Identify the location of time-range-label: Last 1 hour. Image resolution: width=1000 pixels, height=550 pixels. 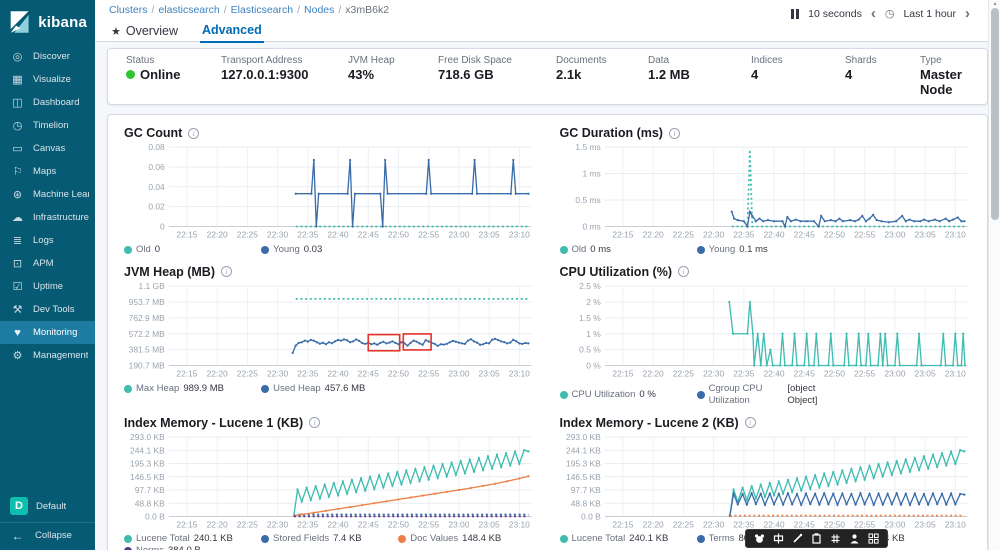
(929, 13).